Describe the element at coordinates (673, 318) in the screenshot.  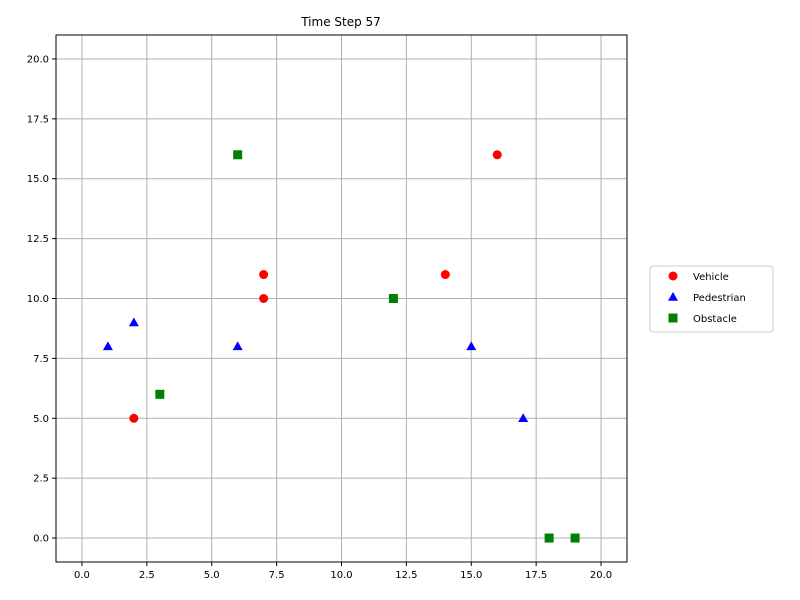
I see `legend-marker-obstacle` at that location.